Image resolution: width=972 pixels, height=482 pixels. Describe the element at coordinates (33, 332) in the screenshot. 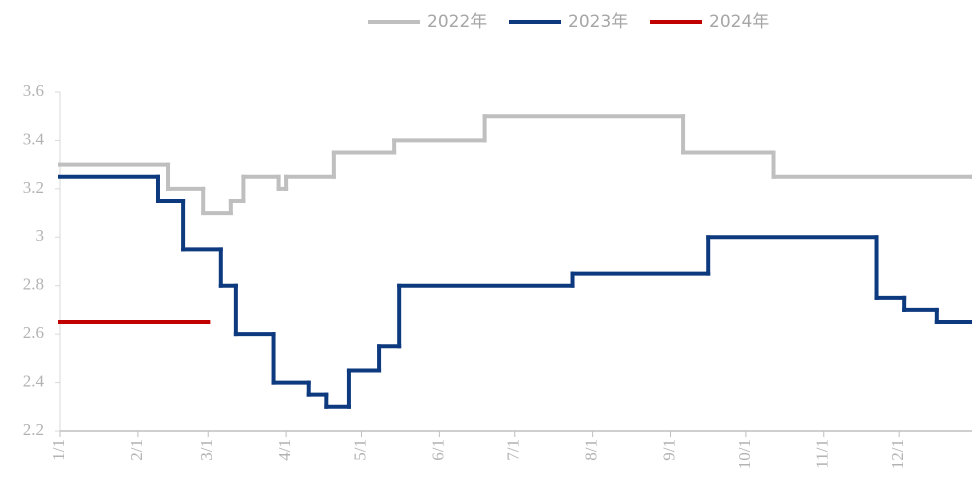

I see `y-tick-label: 2.6` at that location.